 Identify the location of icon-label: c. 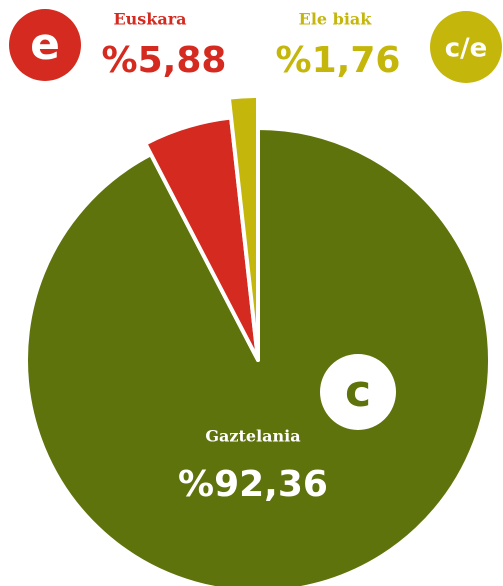
(358, 391).